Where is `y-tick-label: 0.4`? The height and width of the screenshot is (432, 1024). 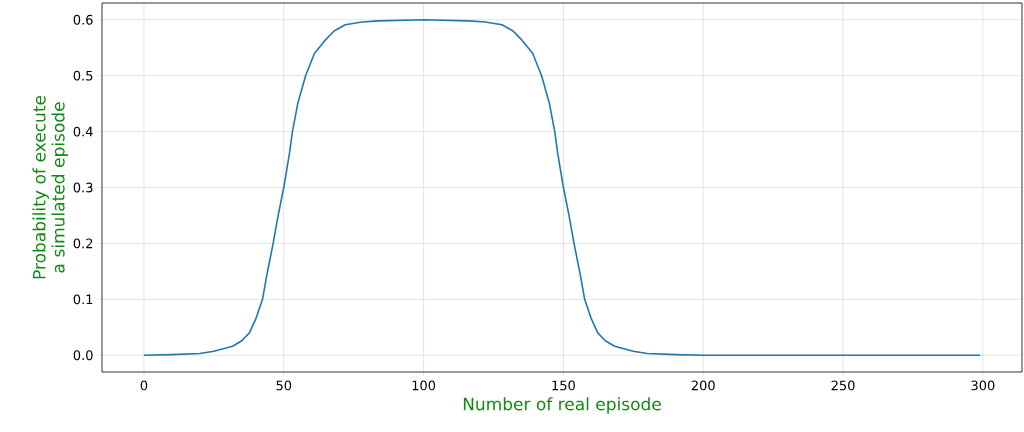 y-tick-label: 0.4 is located at coordinates (83, 131).